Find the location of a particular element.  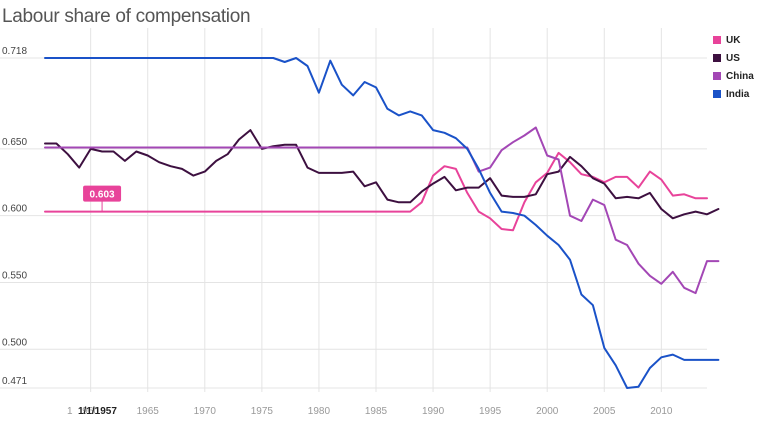

legend-label: US is located at coordinates (733, 58).